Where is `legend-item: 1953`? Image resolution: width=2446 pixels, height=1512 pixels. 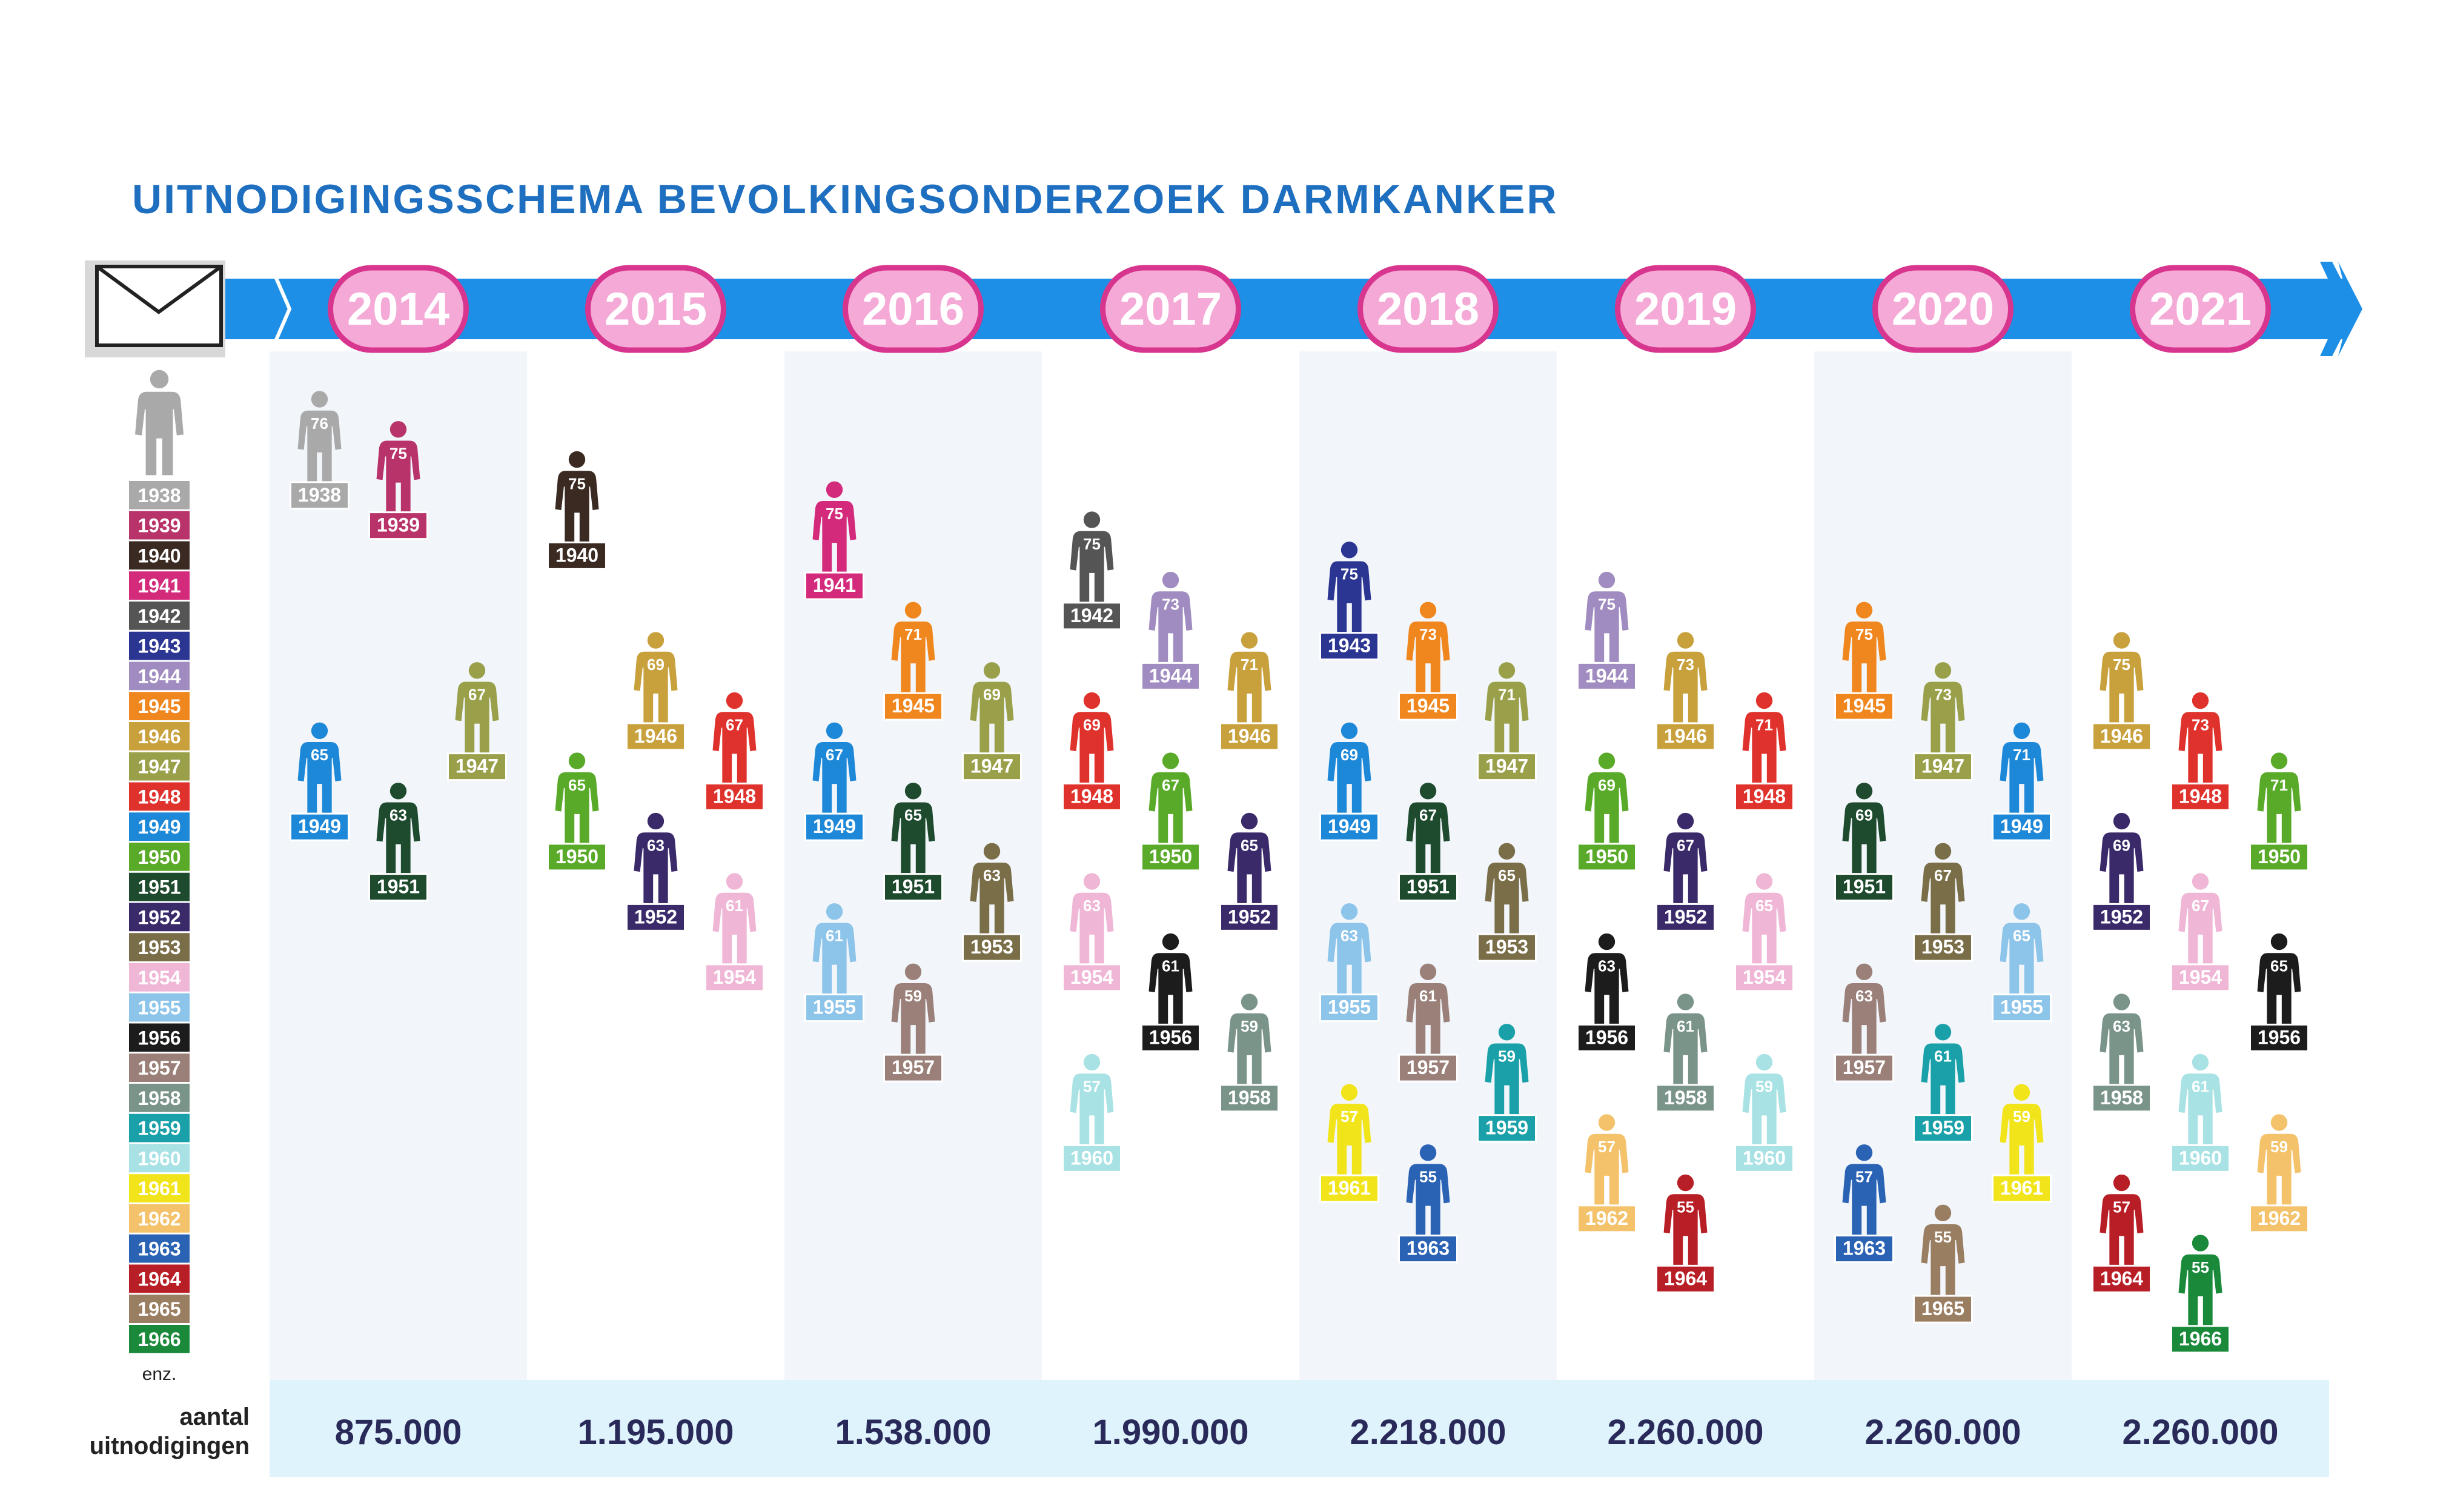 legend-item: 1953 is located at coordinates (160, 947).